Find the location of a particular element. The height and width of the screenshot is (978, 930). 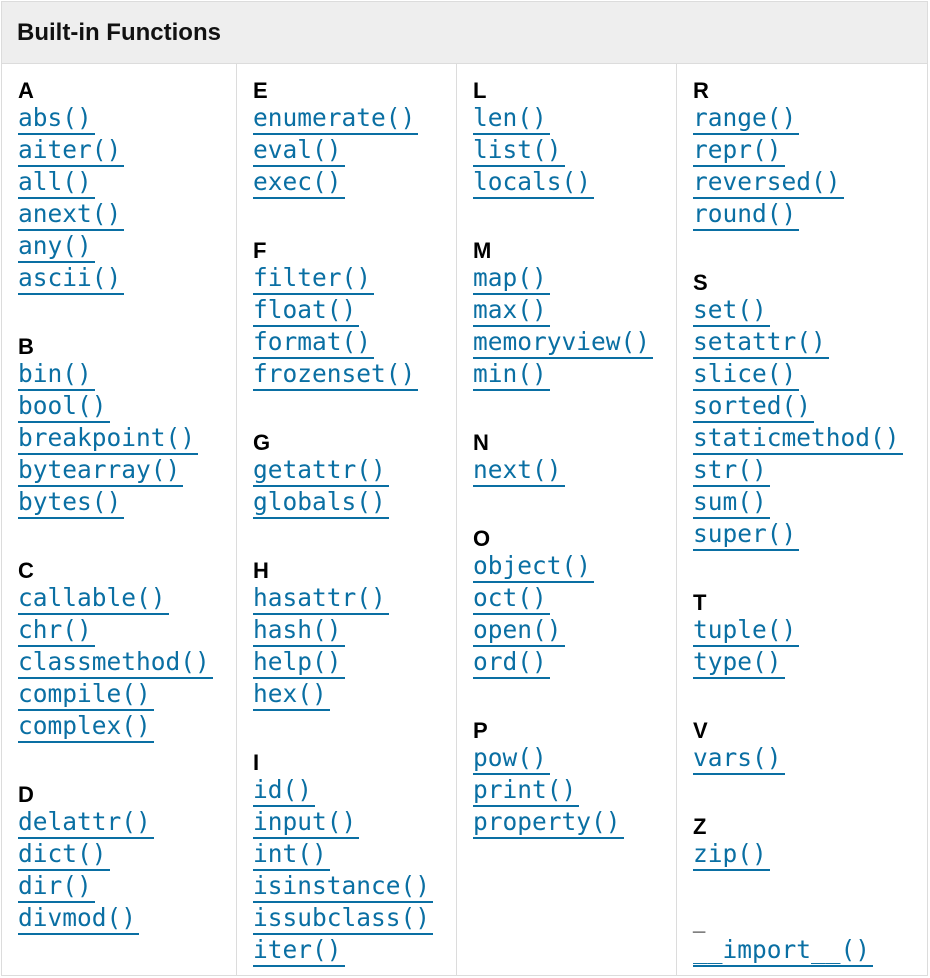

function-link: input() is located at coordinates (306, 823).